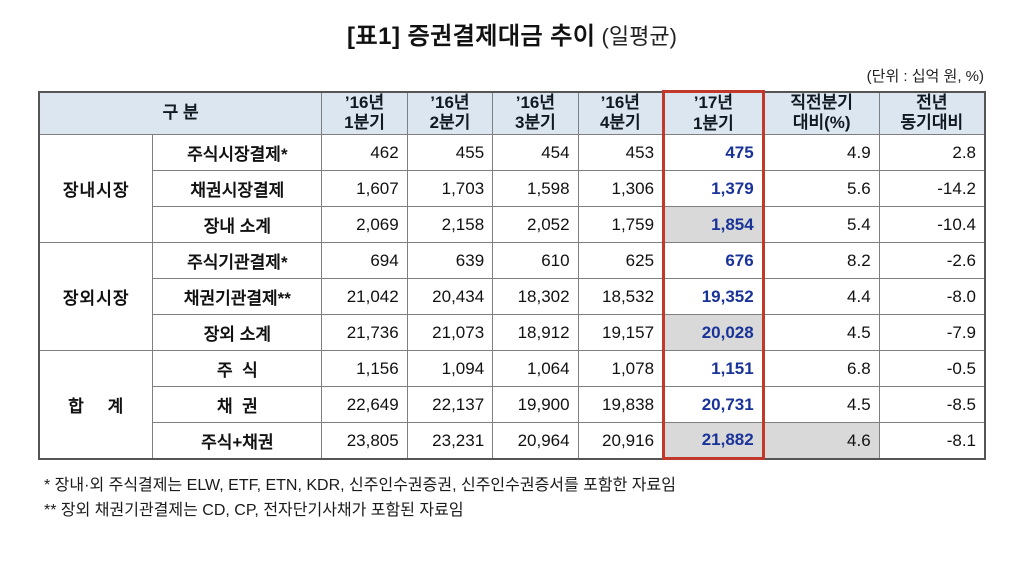  Describe the element at coordinates (821, 225) in the screenshot. I see `cell-qoq: 5.4` at that location.